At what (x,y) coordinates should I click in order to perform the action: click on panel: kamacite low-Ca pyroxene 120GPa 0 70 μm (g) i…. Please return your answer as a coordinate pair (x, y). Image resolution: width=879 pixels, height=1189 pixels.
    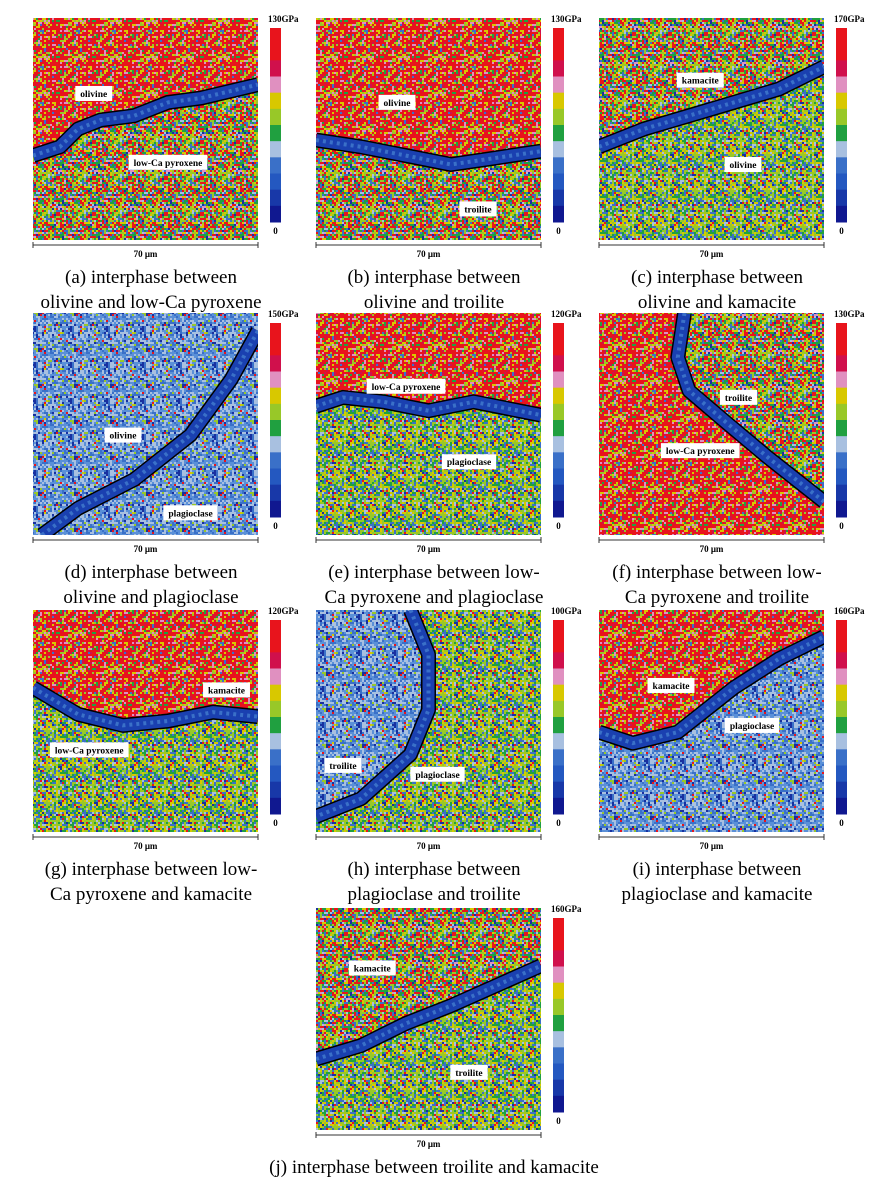
    Looking at the image, I should click on (165, 755).